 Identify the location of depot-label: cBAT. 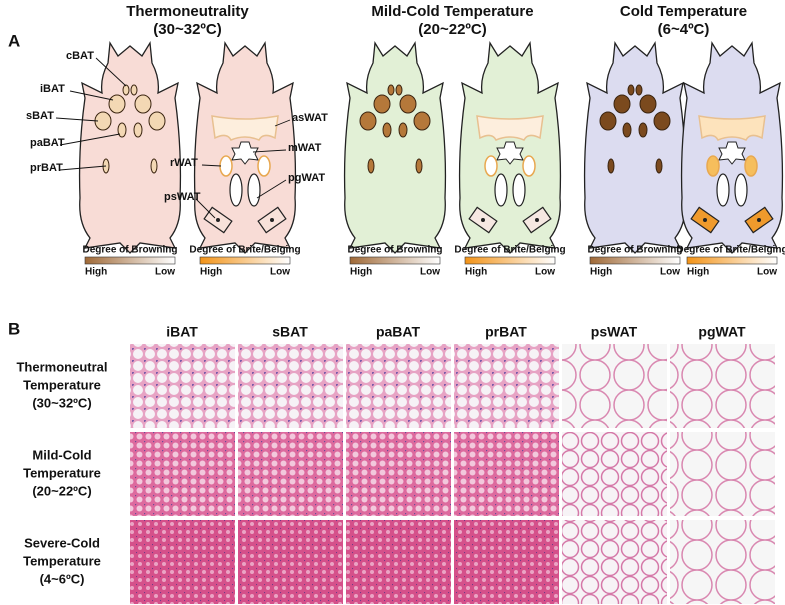
(80, 56).